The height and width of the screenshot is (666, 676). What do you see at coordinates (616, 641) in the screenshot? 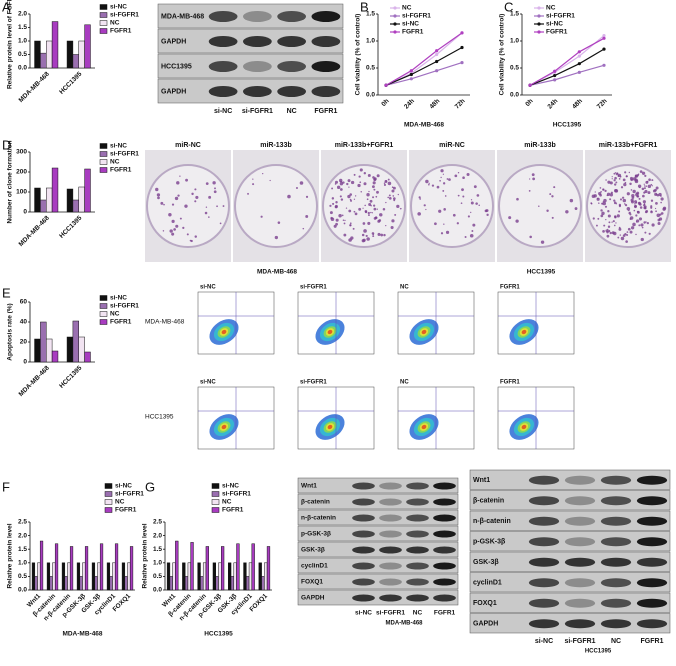
I see `blot-lane-label: NC` at bounding box center [616, 641].